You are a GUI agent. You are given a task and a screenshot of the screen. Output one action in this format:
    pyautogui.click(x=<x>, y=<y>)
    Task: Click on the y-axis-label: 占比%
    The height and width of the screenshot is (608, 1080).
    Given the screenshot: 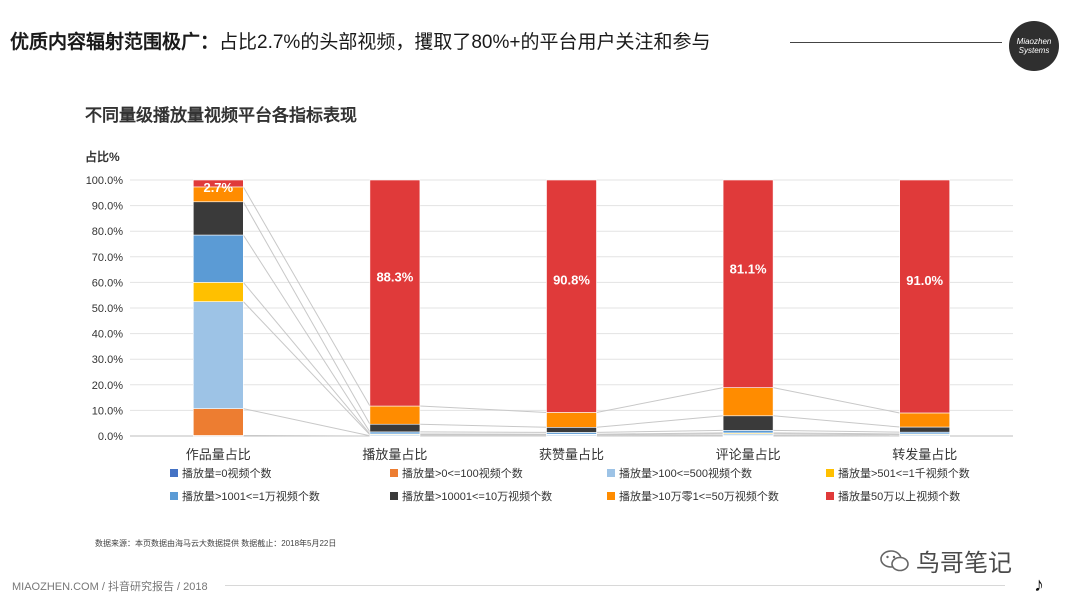 What is the action you would take?
    pyautogui.click(x=102, y=156)
    